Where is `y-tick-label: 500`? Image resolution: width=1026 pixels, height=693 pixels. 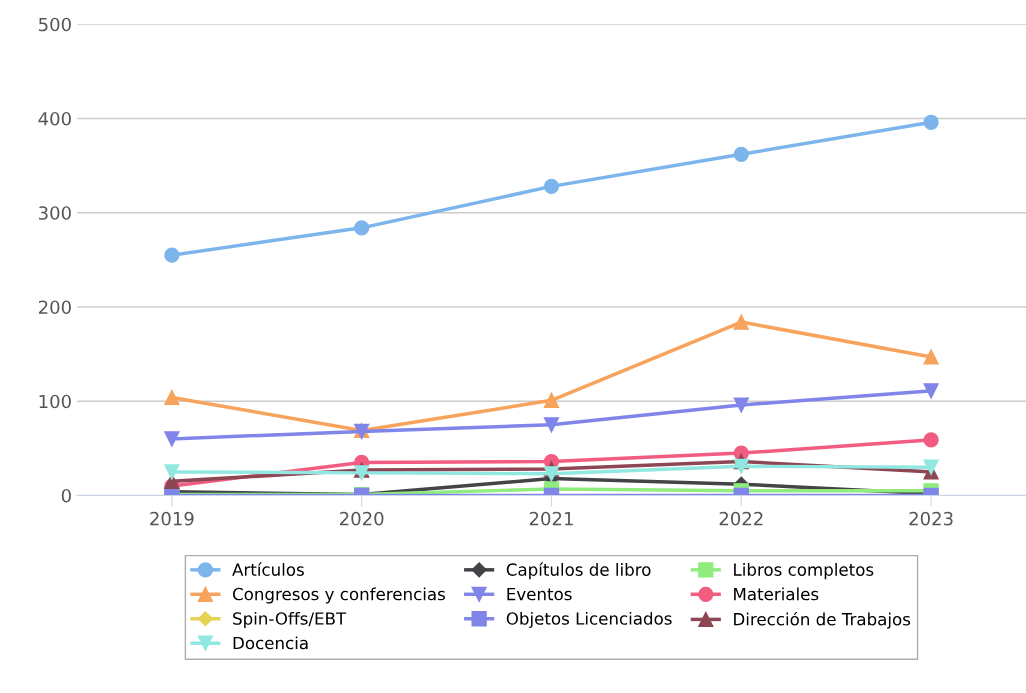 y-tick-label: 500 is located at coordinates (55, 24).